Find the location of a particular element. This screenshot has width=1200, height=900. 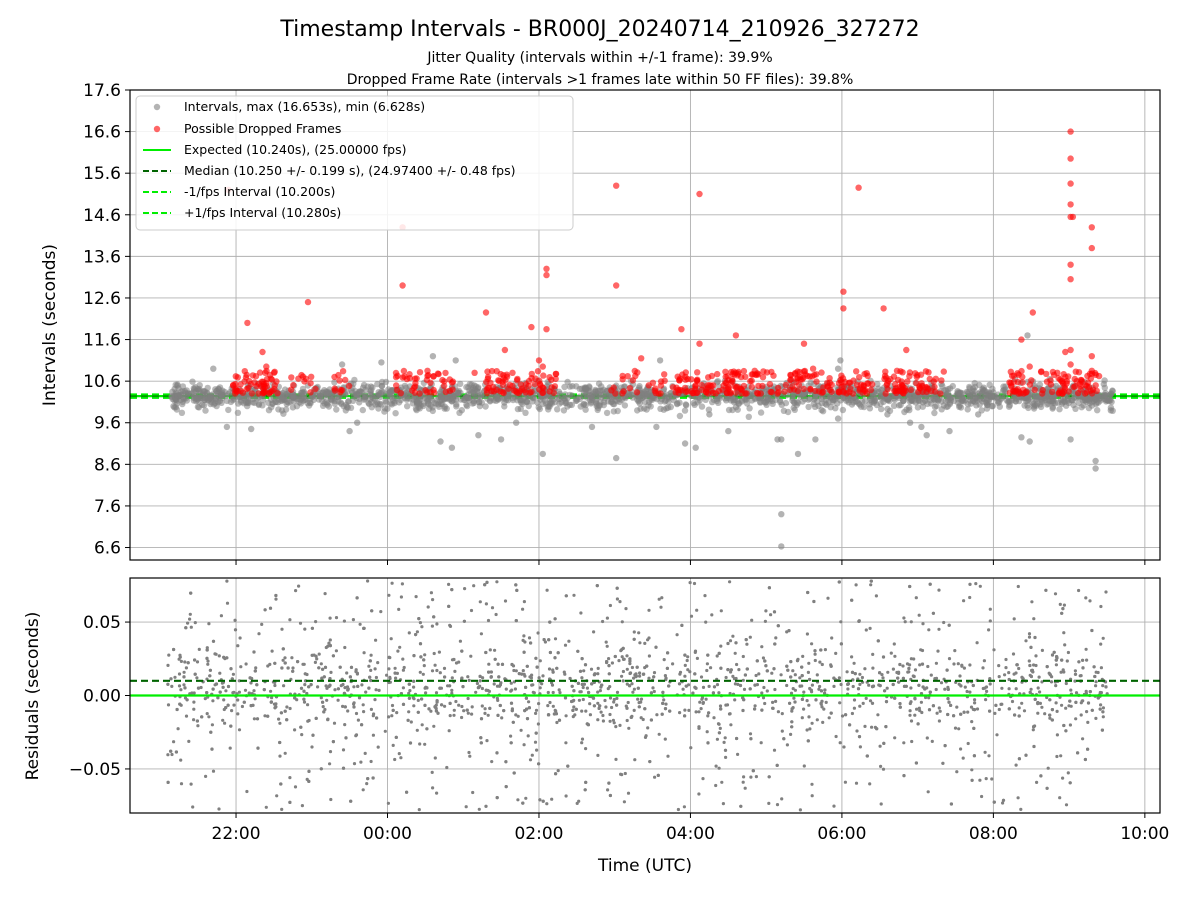

residuals-xtick-label: 06:00 is located at coordinates (841, 834).